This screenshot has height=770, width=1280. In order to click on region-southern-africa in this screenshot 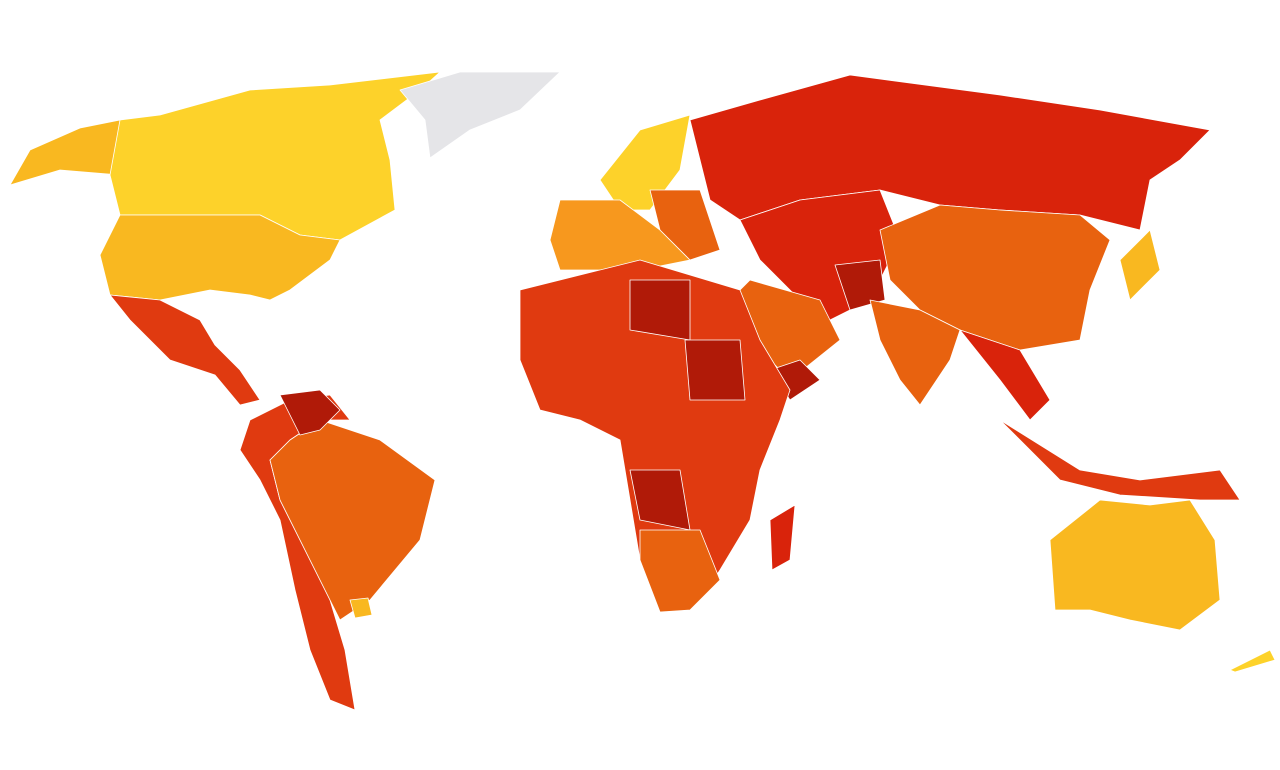, I will do `click(680, 571)`.